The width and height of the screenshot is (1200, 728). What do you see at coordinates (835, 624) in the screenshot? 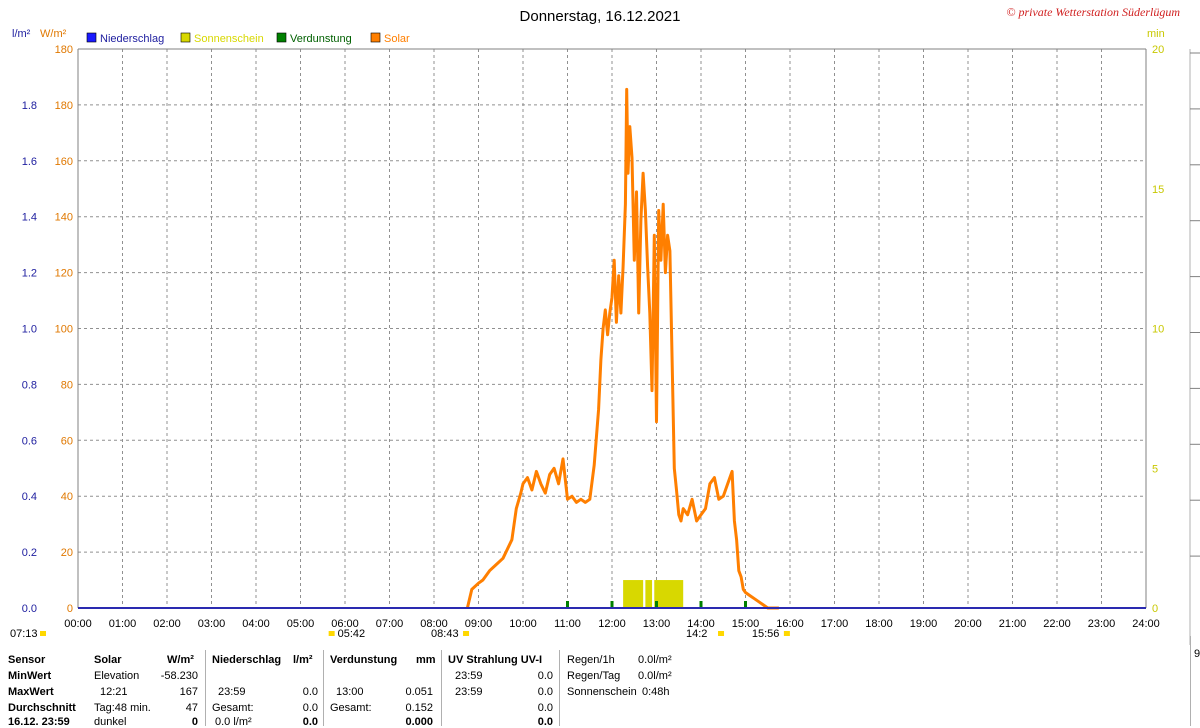
I see `x-tick-label: 17:00` at bounding box center [835, 624].